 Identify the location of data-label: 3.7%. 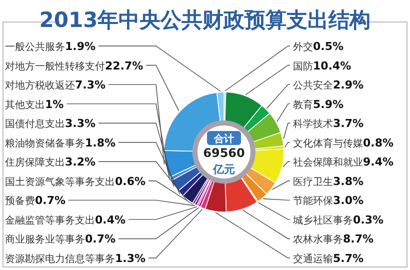
(348, 123).